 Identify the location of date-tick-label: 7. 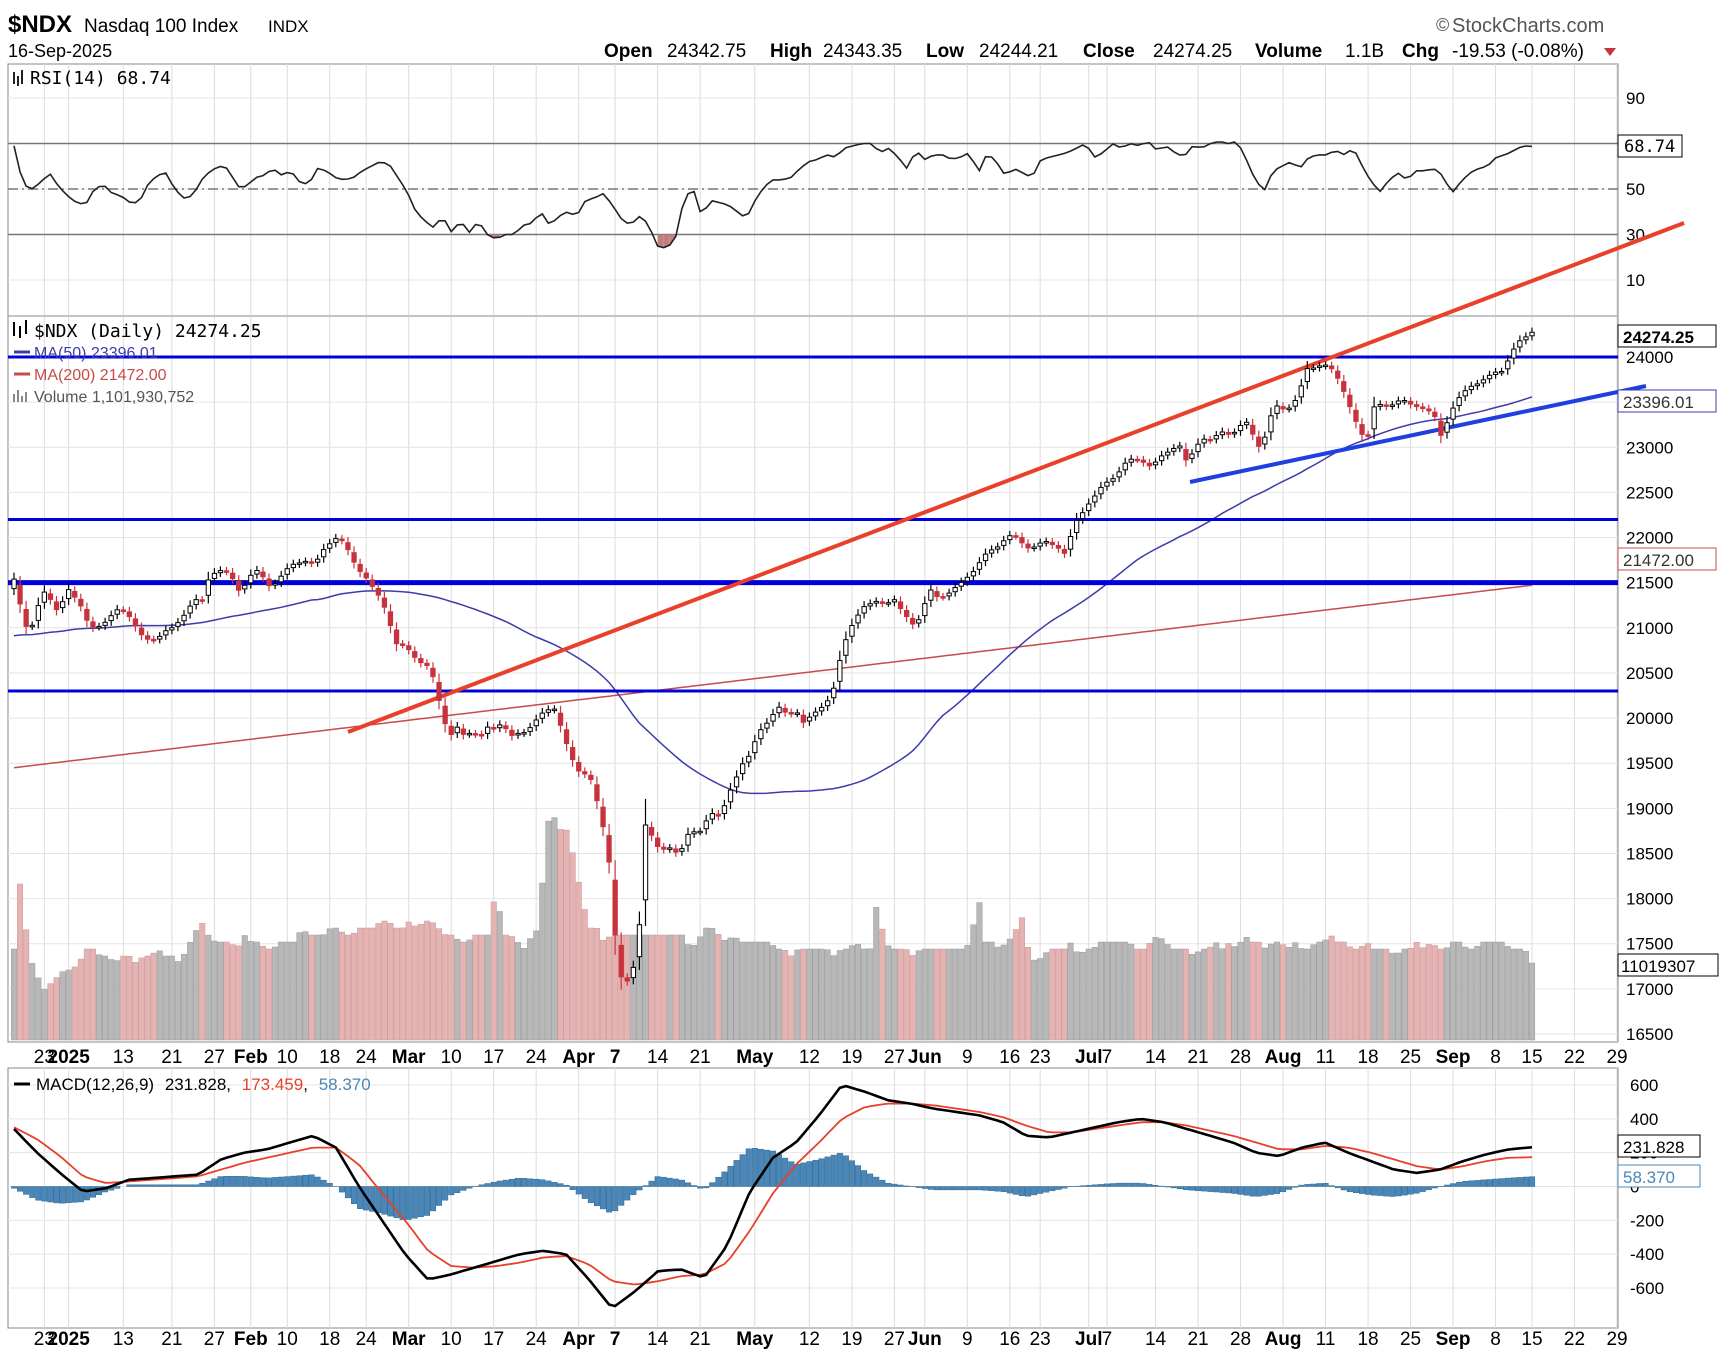
(615, 1339).